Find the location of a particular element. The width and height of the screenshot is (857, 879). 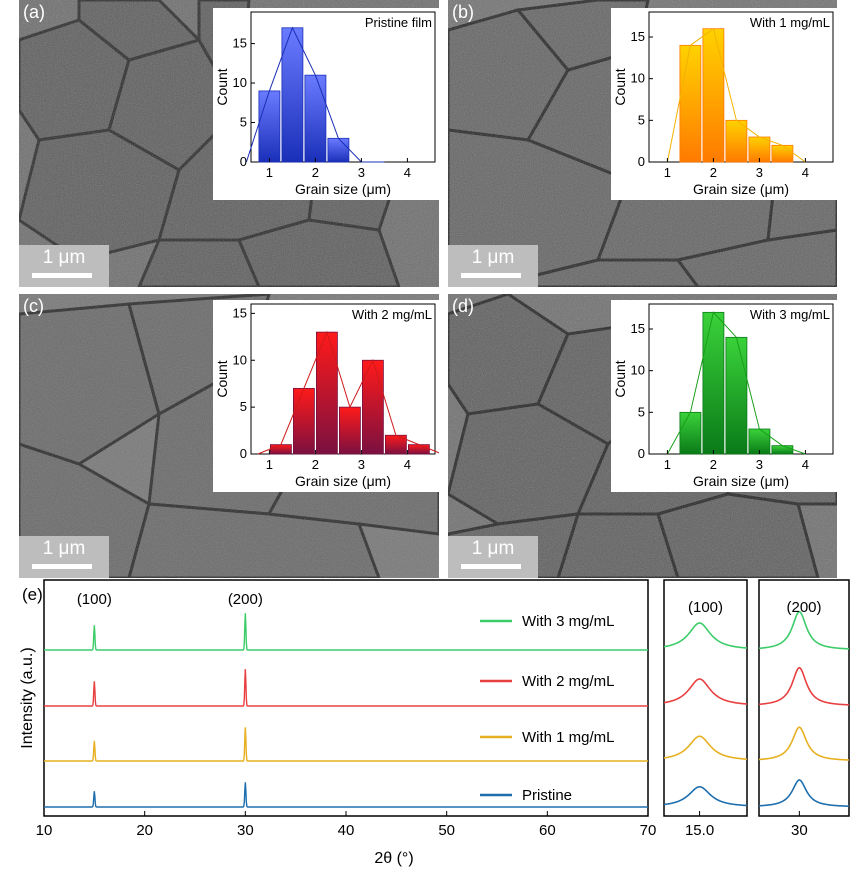

x-tick-label: 15.0 is located at coordinates (699, 830).